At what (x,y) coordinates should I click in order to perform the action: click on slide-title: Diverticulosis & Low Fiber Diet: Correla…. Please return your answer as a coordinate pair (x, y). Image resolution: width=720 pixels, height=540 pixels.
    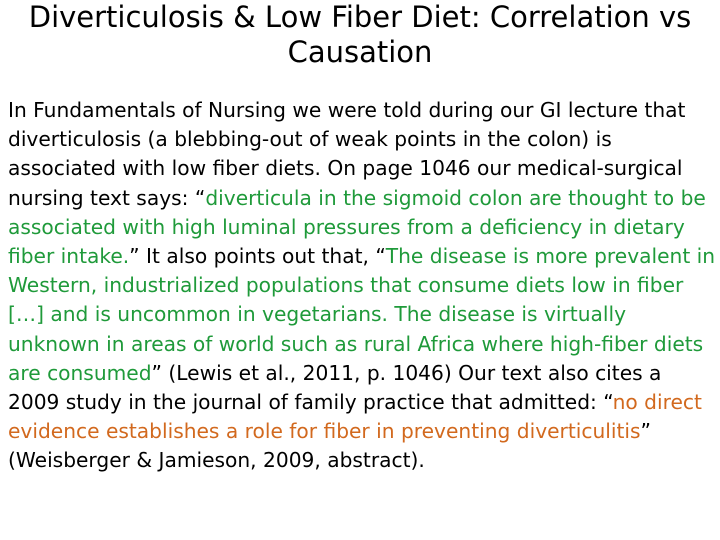
    Looking at the image, I should click on (360, 34).